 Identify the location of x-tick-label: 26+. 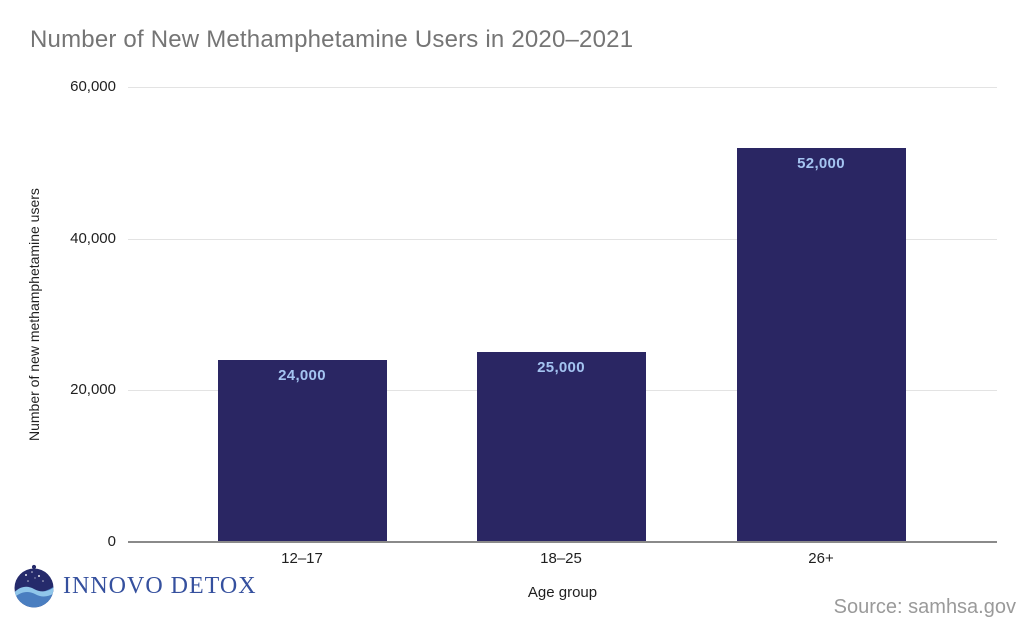
(821, 558).